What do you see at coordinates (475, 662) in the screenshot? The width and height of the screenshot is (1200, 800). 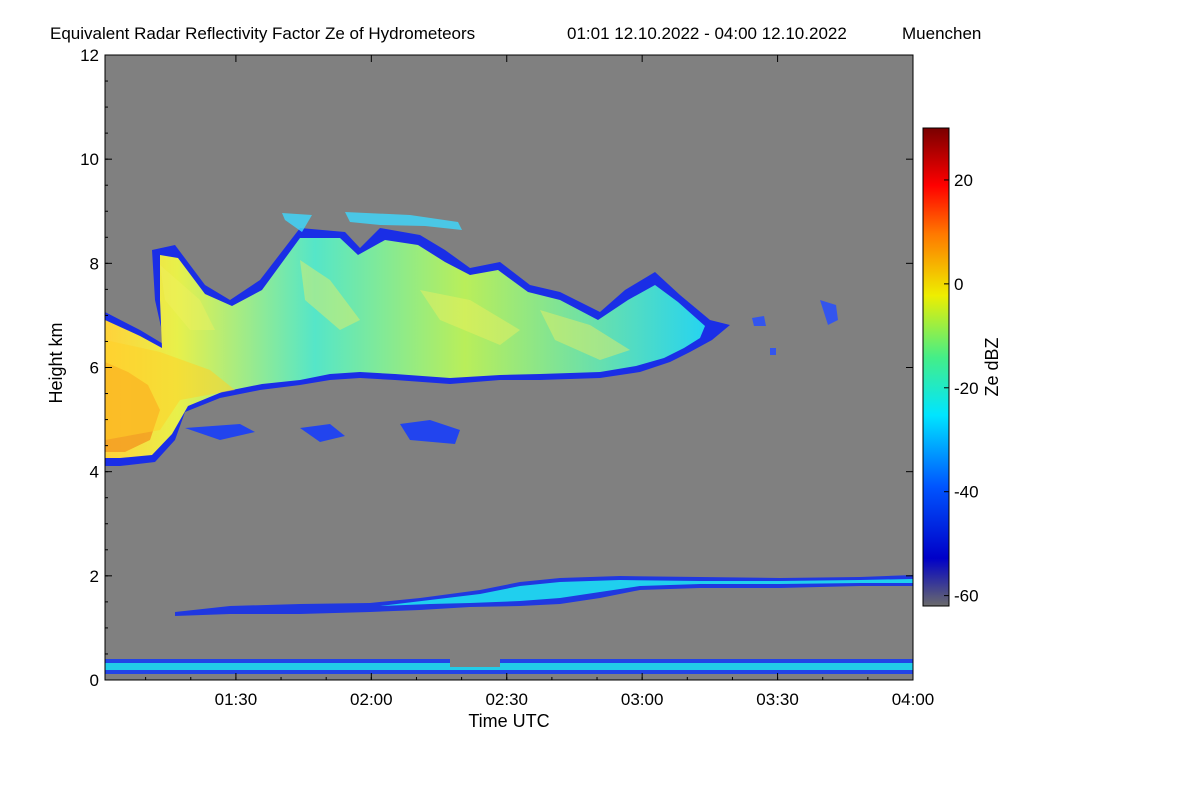 I see `near-surface-gap` at bounding box center [475, 662].